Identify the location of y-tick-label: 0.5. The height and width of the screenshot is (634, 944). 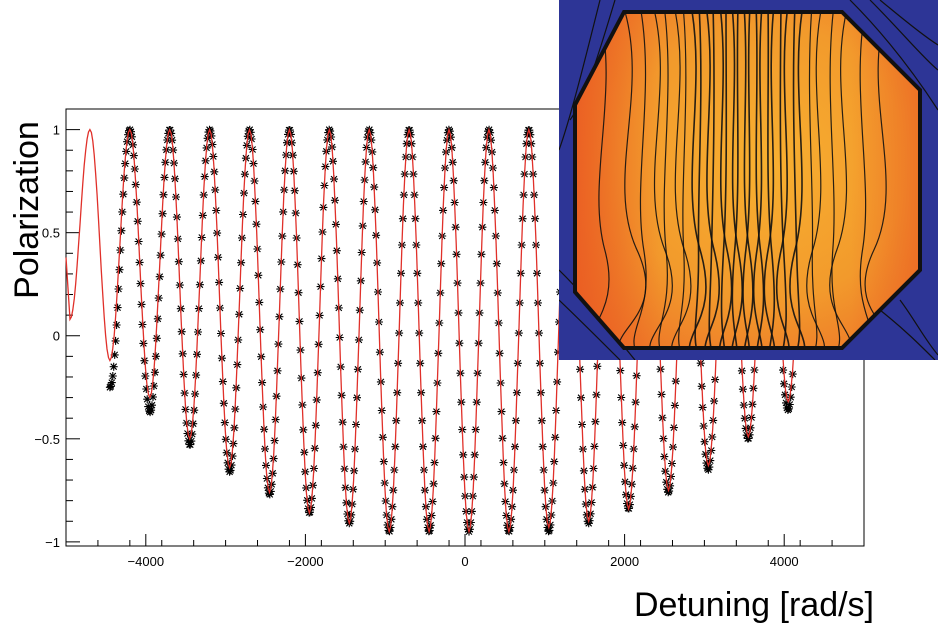
(51, 233).